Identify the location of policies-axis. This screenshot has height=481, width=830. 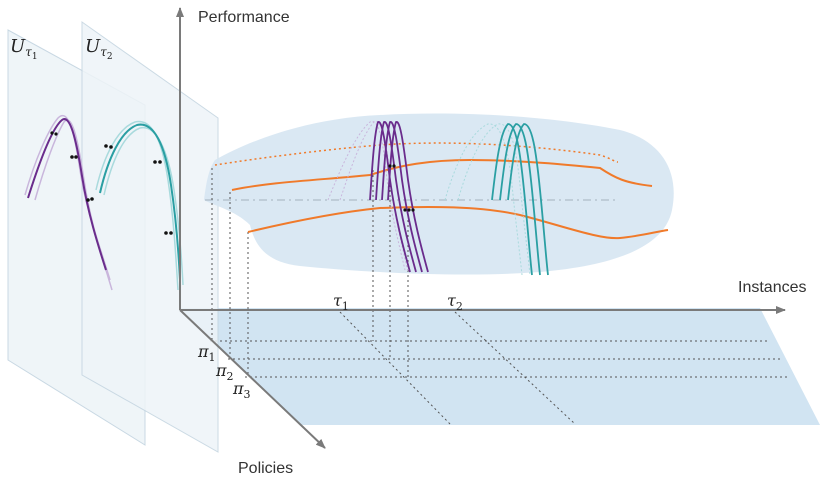
(252, 379).